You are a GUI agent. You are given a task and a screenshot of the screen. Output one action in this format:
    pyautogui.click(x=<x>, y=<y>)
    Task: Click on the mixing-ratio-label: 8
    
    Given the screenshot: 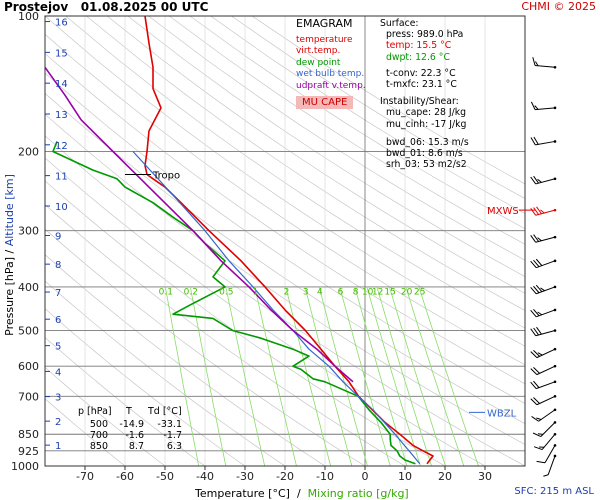 What is the action you would take?
    pyautogui.click(x=356, y=292)
    